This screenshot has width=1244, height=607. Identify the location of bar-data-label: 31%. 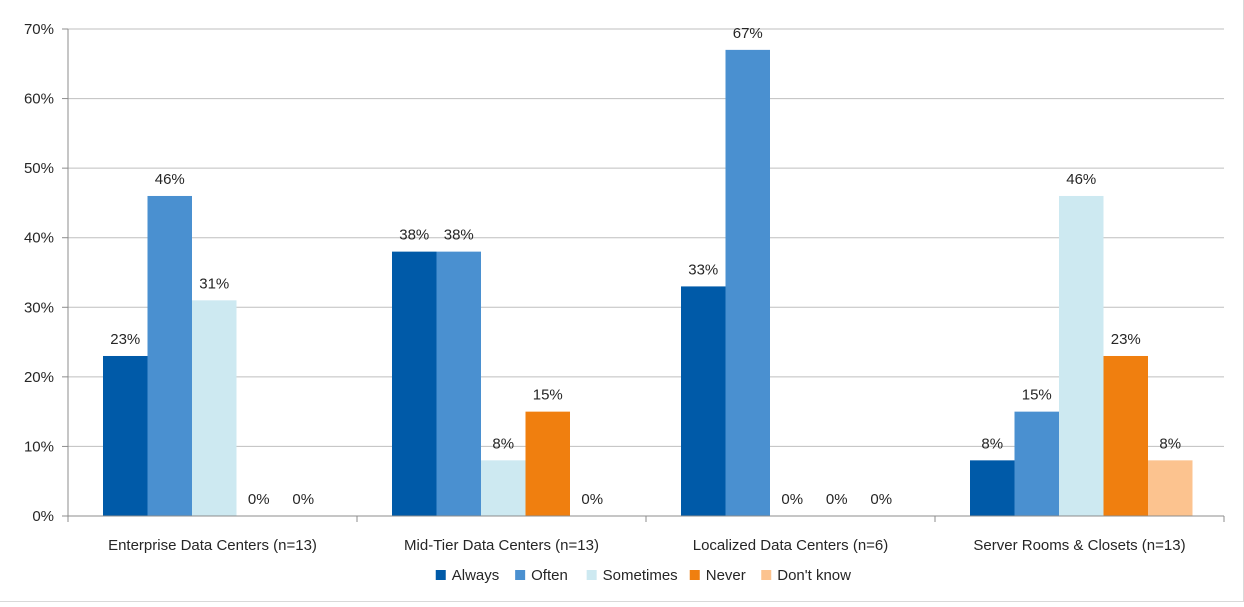
(214, 283).